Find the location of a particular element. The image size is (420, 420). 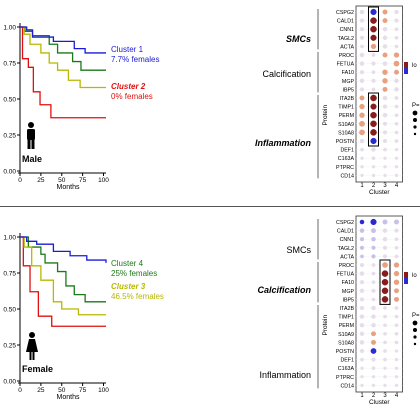

km-curve-cluster1 is located at coordinates (63, 40).